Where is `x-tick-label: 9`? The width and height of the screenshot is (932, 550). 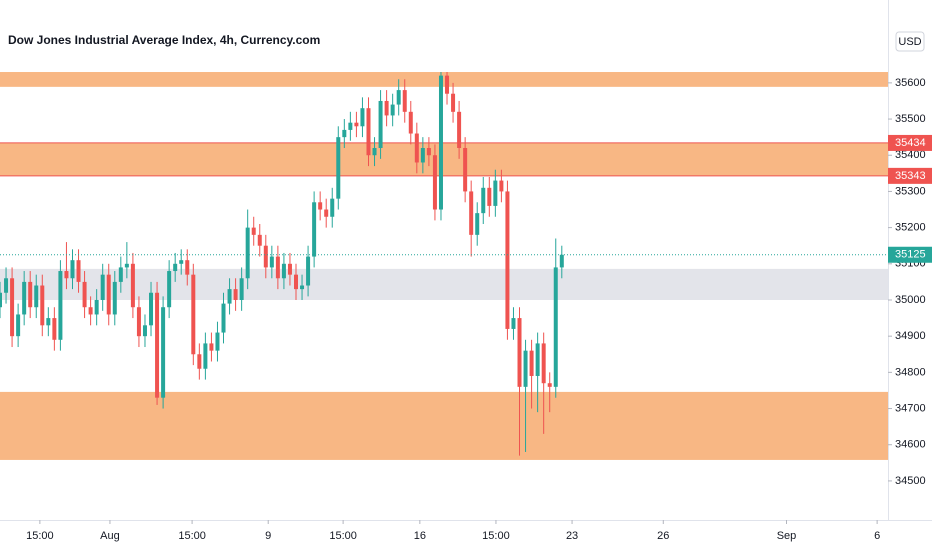
x-tick-label: 9 is located at coordinates (268, 536).